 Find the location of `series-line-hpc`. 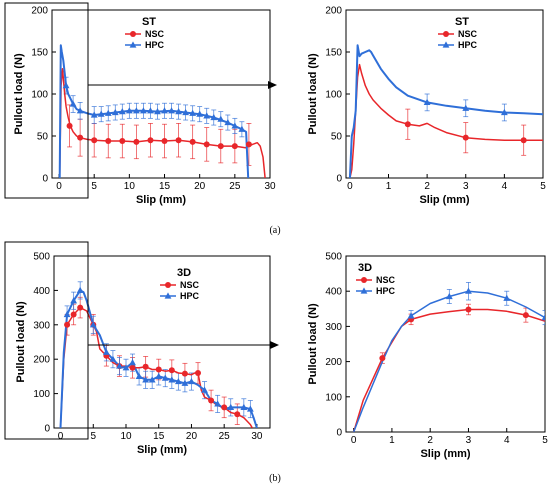

series-line-hpc is located at coordinates (445, 111).